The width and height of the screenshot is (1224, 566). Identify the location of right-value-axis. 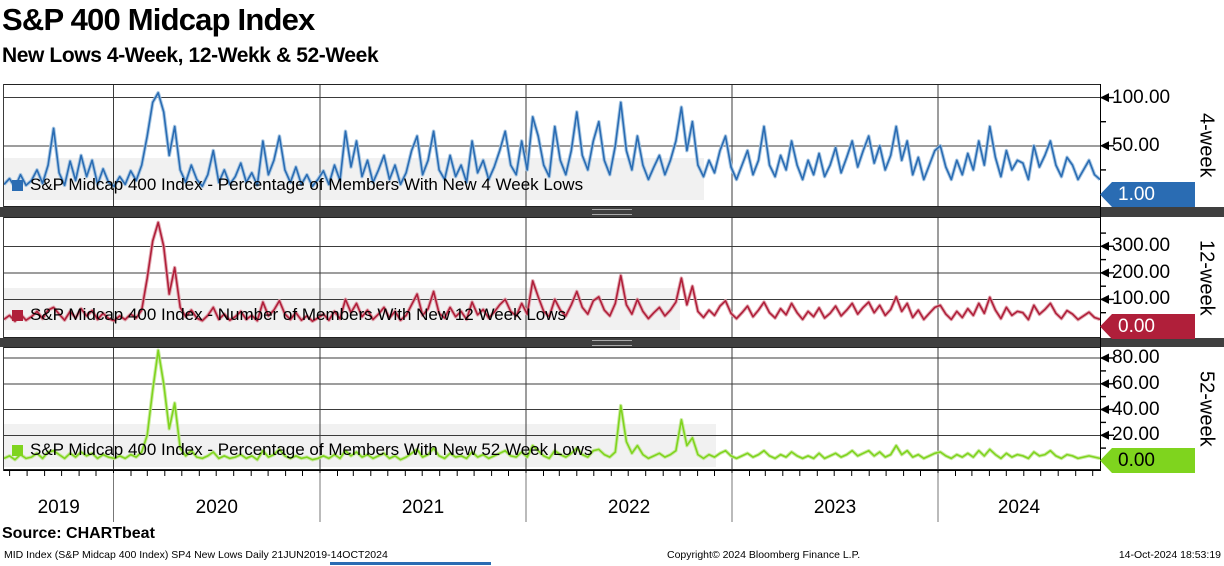
(1107, 277).